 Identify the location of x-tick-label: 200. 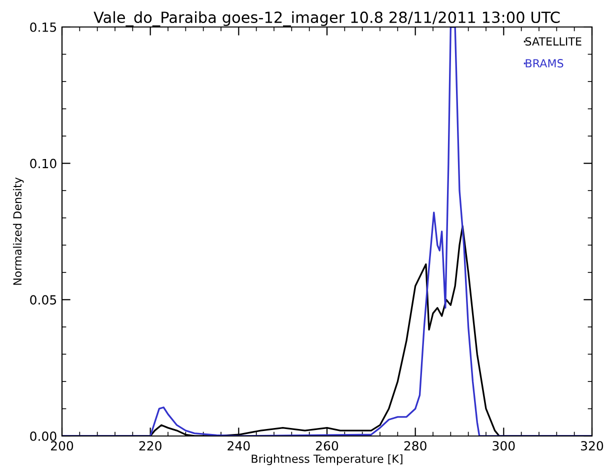
(62, 446).